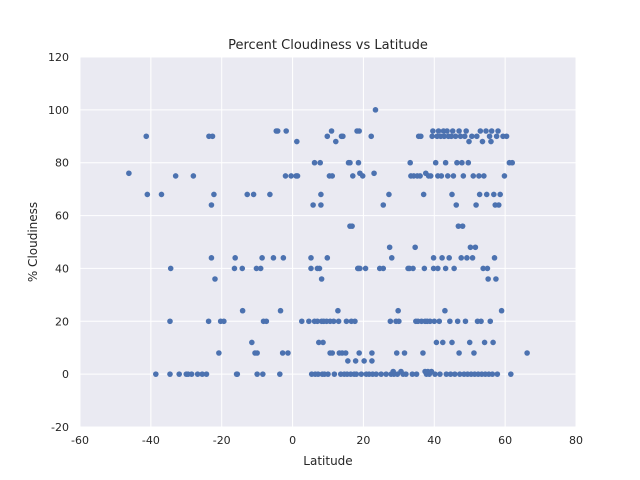 The width and height of the screenshot is (640, 480). I want to click on x-tick-label: 40, so click(434, 440).